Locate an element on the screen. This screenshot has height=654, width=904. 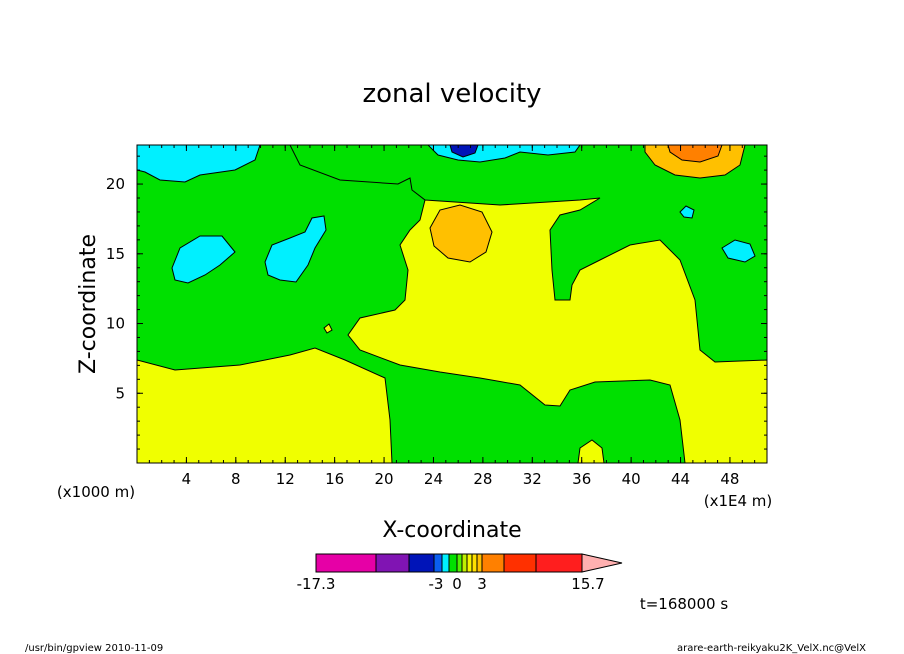
colorbar-label: 3 is located at coordinates (482, 584).